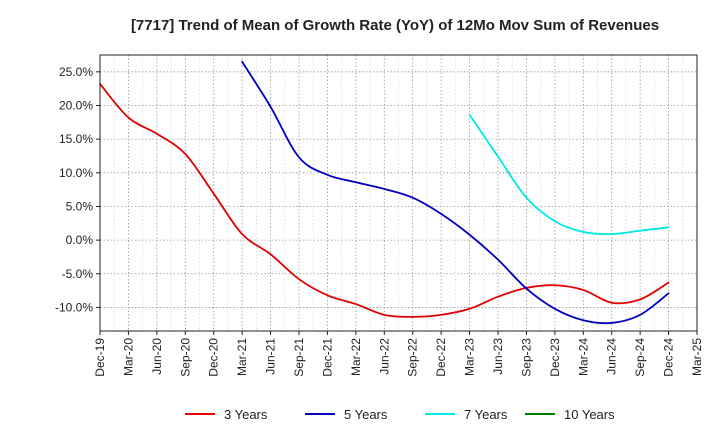 The height and width of the screenshot is (440, 720). I want to click on legend-label: 10 Years, so click(589, 414).